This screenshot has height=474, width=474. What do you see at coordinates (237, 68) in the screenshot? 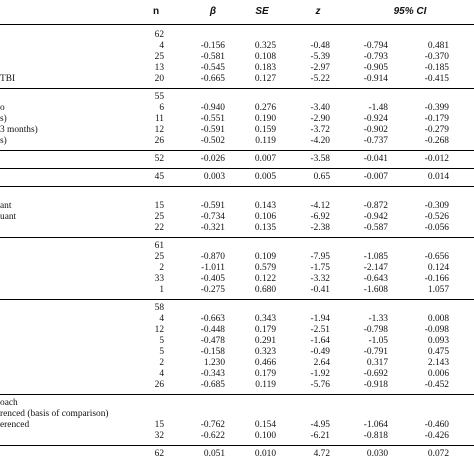
I see `table-row: 13 -0.545 0.183 -2.97 -0.905 -0.185` at bounding box center [237, 68].